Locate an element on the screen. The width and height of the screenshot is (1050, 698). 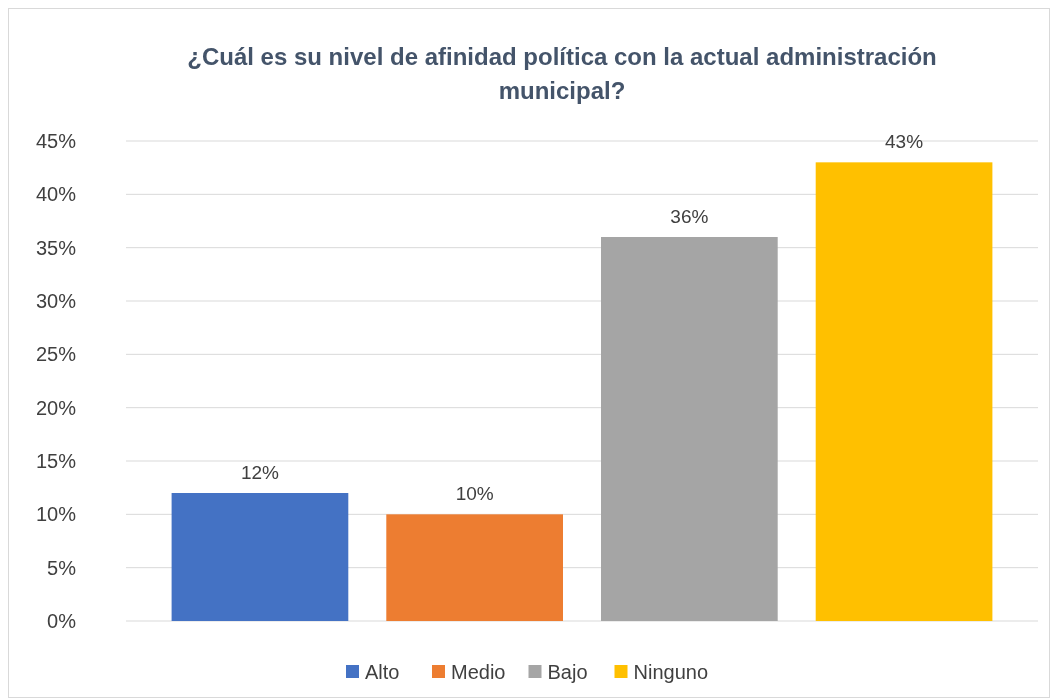
y-tick-label: 5% is located at coordinates (62, 567).